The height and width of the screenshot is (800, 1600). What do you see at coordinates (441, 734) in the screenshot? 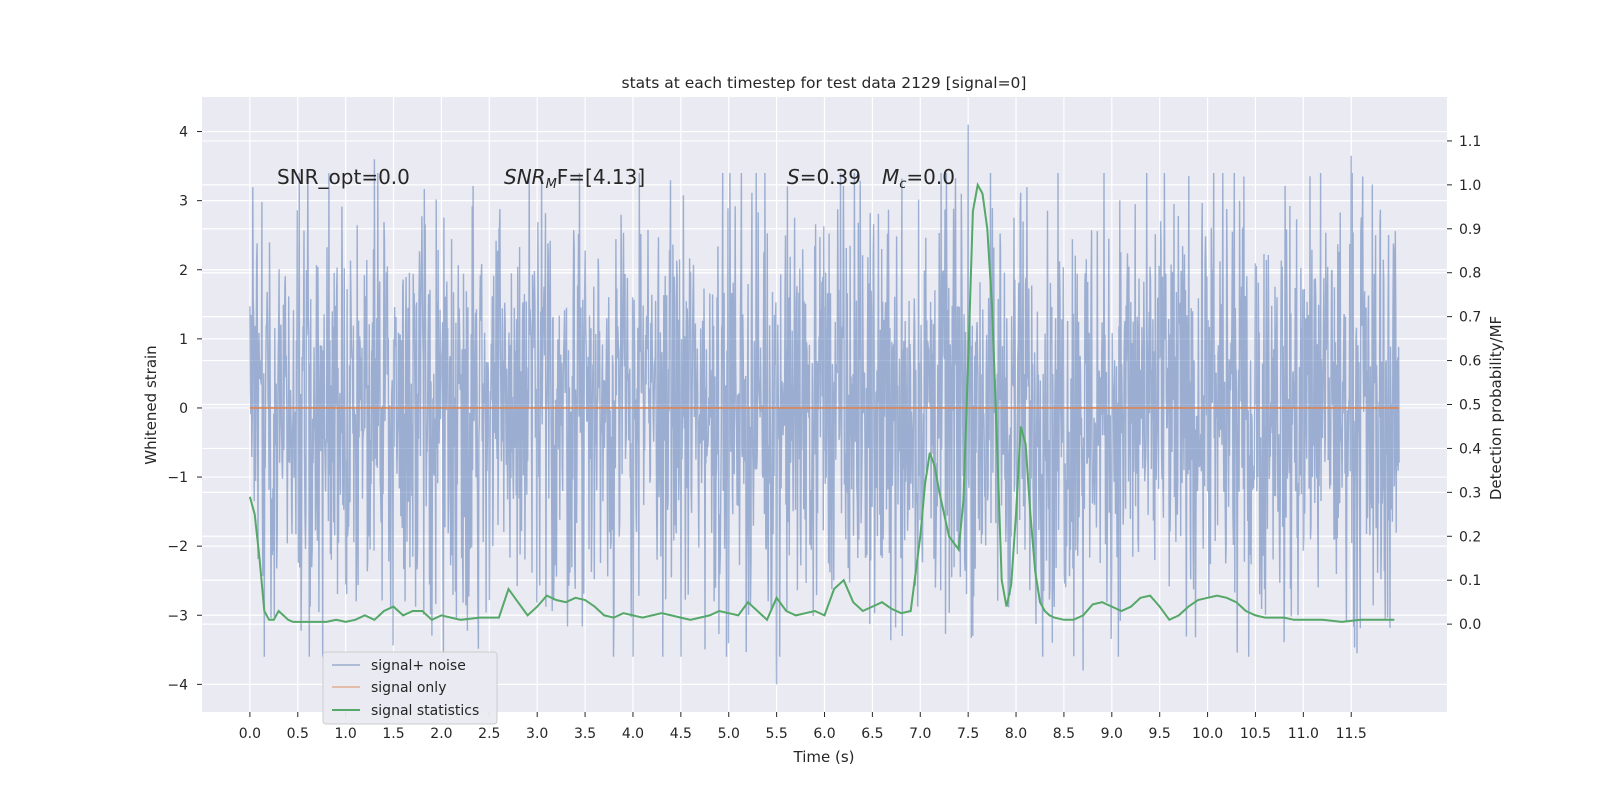
I see `x-tick-label: 2.0` at bounding box center [441, 734].